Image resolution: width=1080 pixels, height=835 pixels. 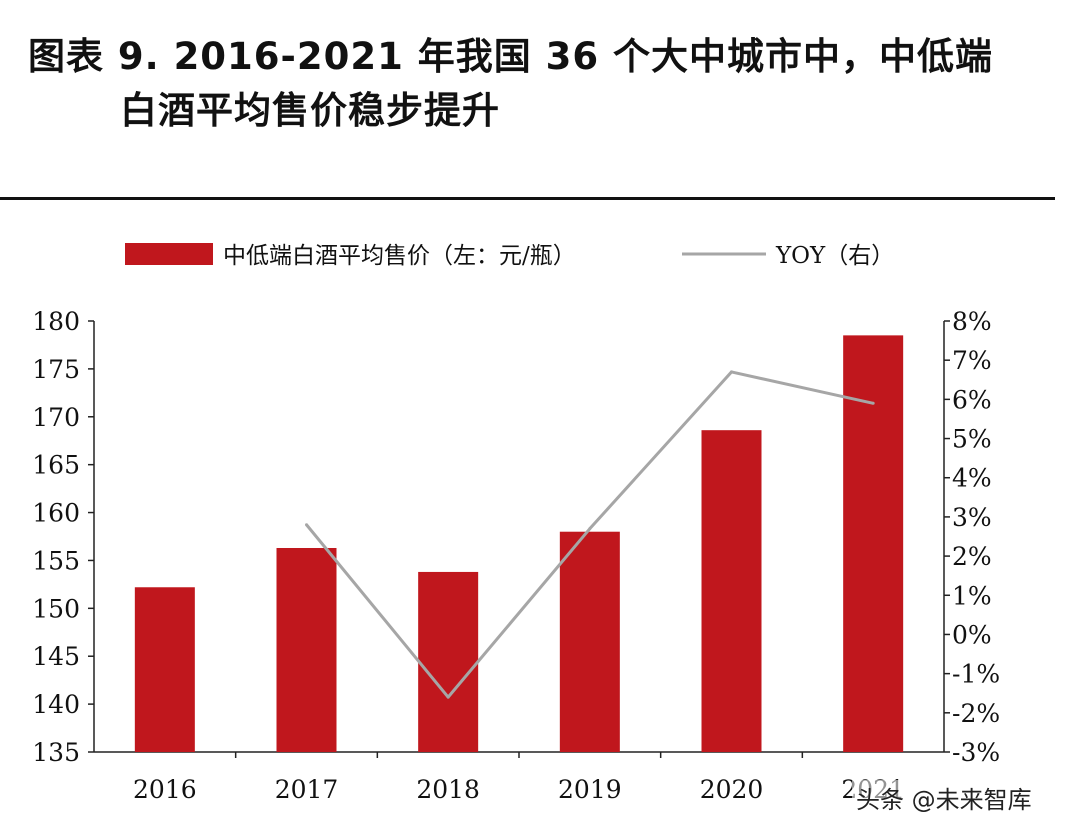 I want to click on price-bar-2021, so click(x=873, y=543).